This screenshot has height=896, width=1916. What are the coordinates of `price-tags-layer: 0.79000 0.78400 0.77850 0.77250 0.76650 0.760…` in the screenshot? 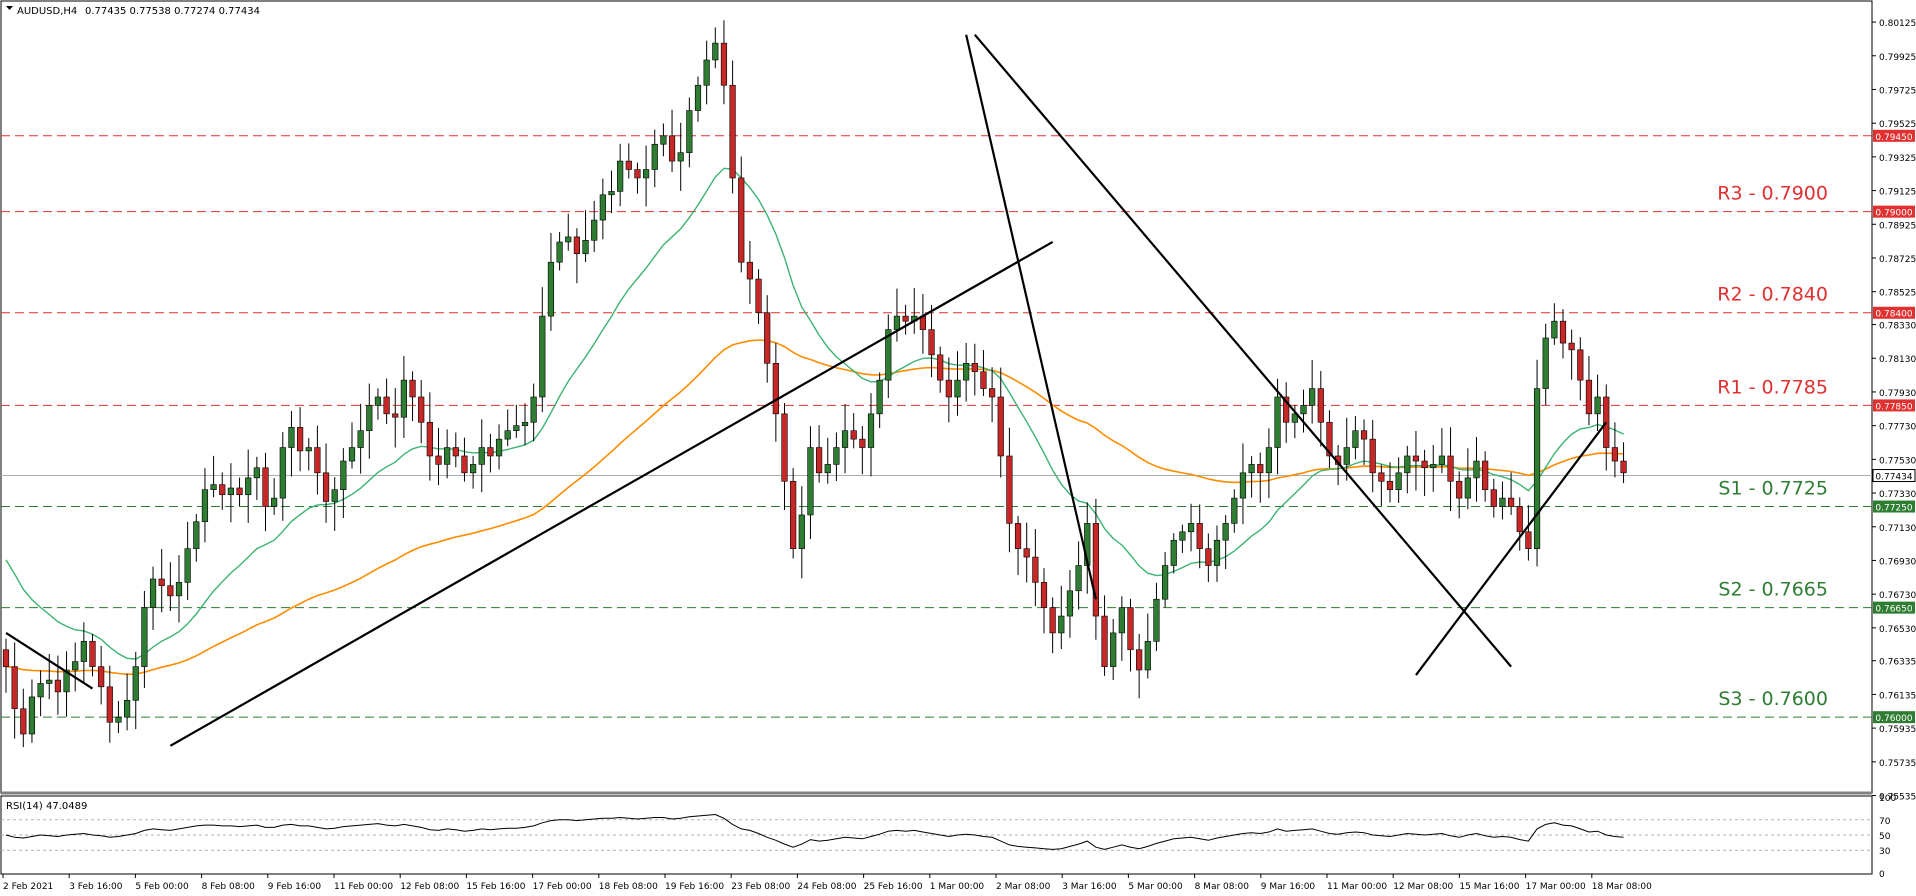 It's located at (1894, 426).